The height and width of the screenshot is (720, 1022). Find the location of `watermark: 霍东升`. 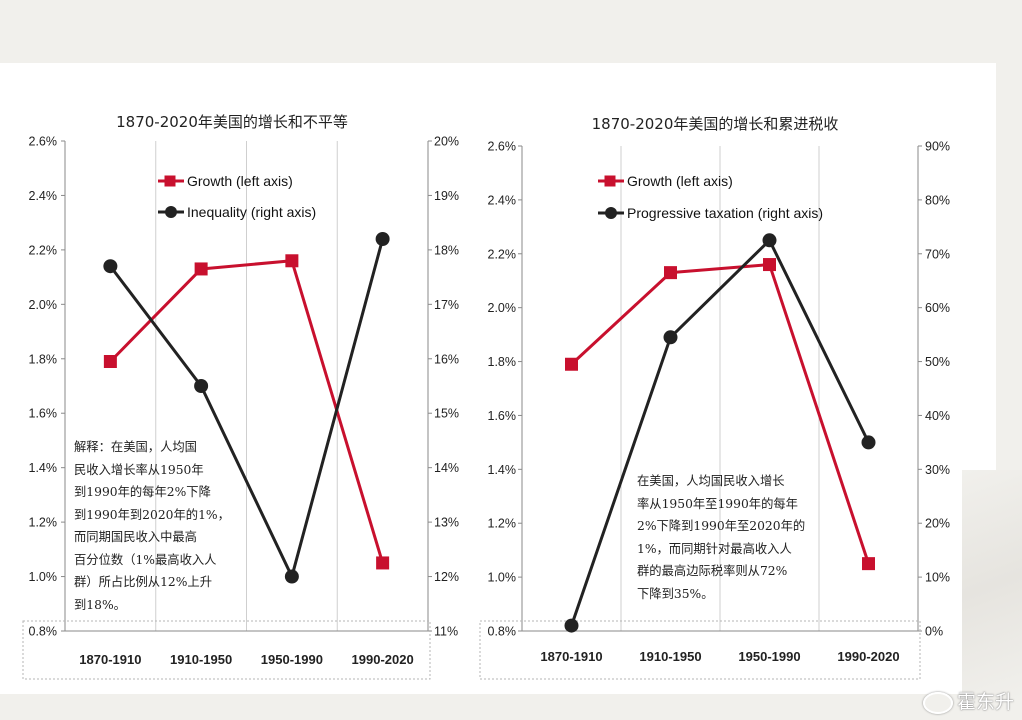

watermark: 霍东升 is located at coordinates (968, 700).